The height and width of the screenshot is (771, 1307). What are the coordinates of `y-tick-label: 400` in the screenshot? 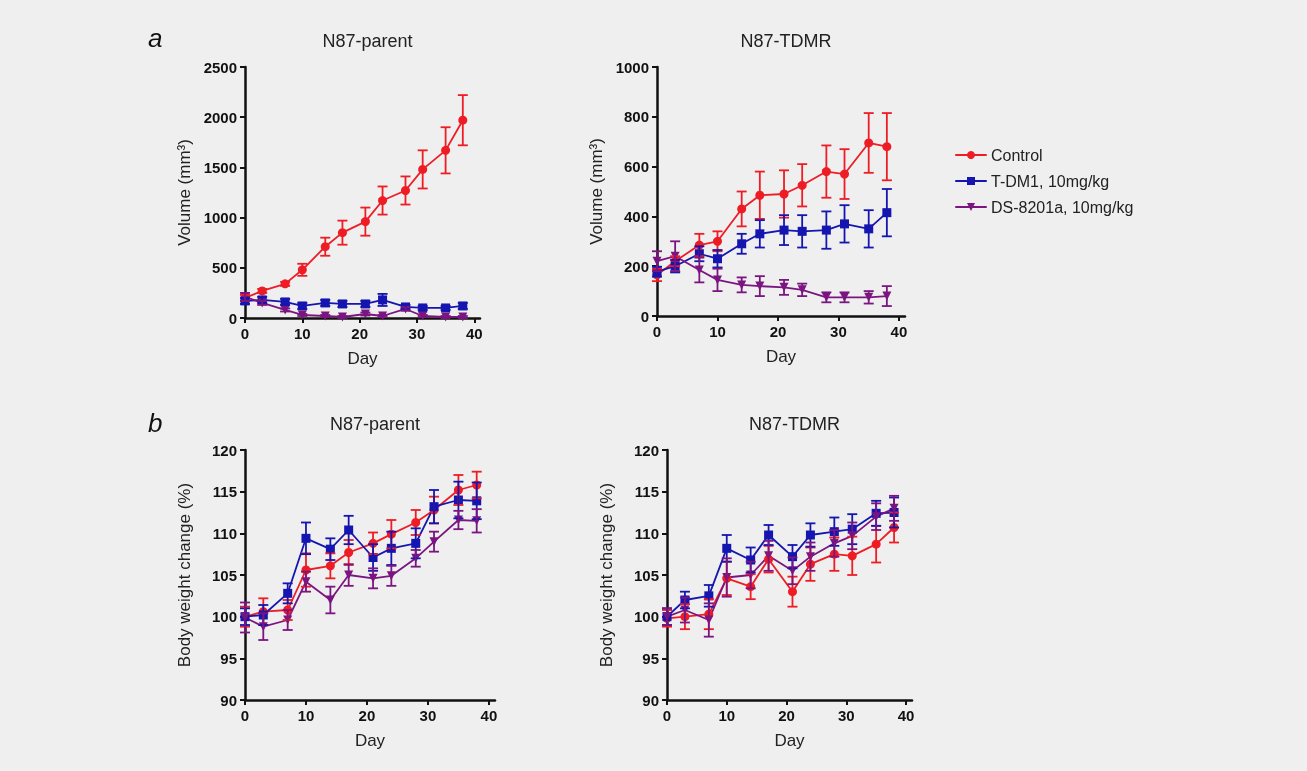 It's located at (636, 216).